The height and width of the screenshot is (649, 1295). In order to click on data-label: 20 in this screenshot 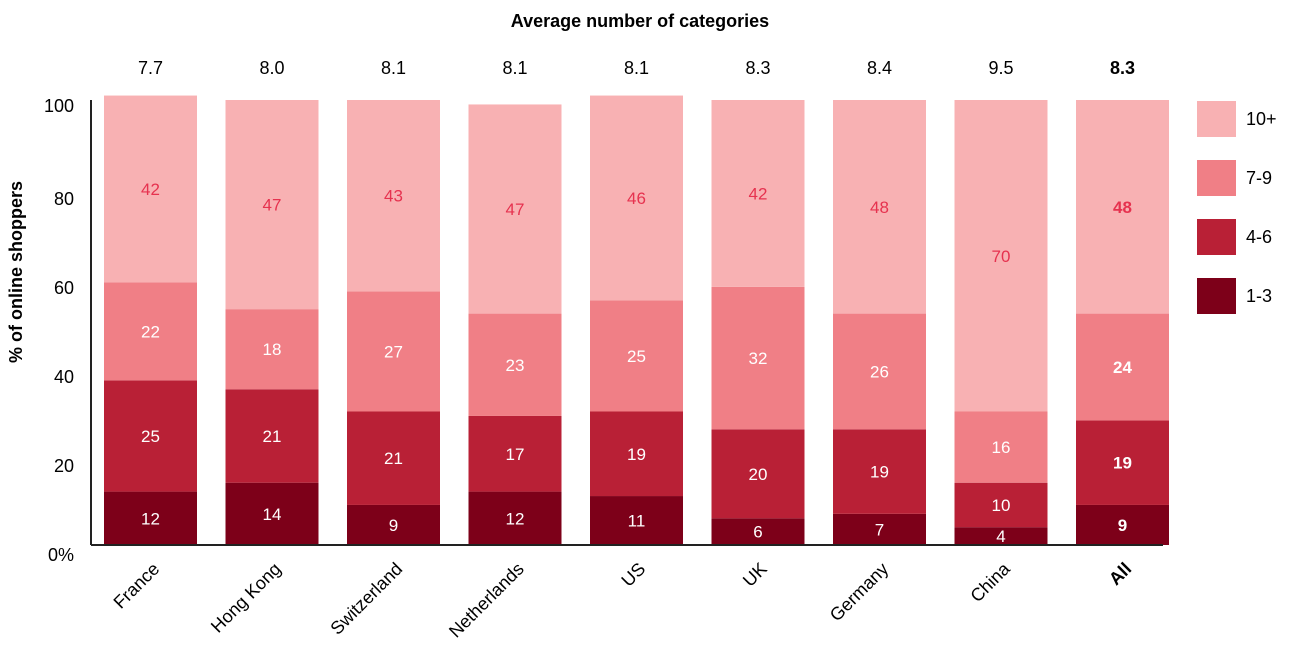, I will do `click(758, 474)`.